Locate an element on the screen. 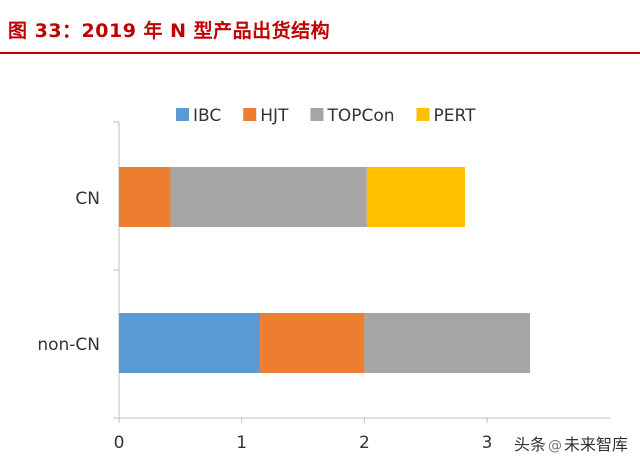 The width and height of the screenshot is (640, 465). bar-hjt-non-cn is located at coordinates (312, 343).